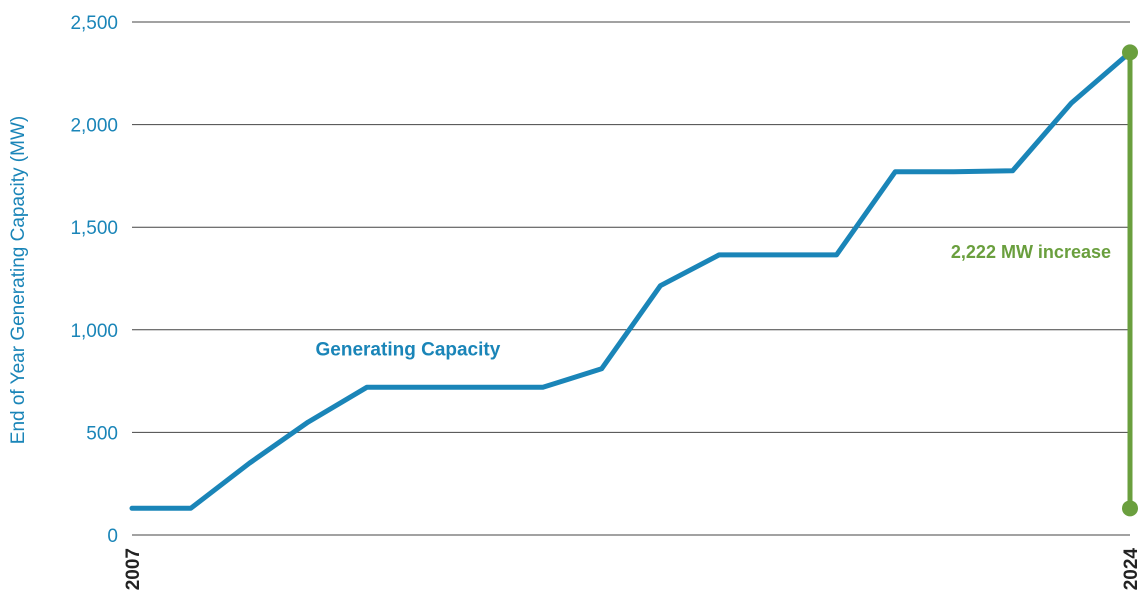  I want to click on x-tick-label: 2024, so click(1130, 569).